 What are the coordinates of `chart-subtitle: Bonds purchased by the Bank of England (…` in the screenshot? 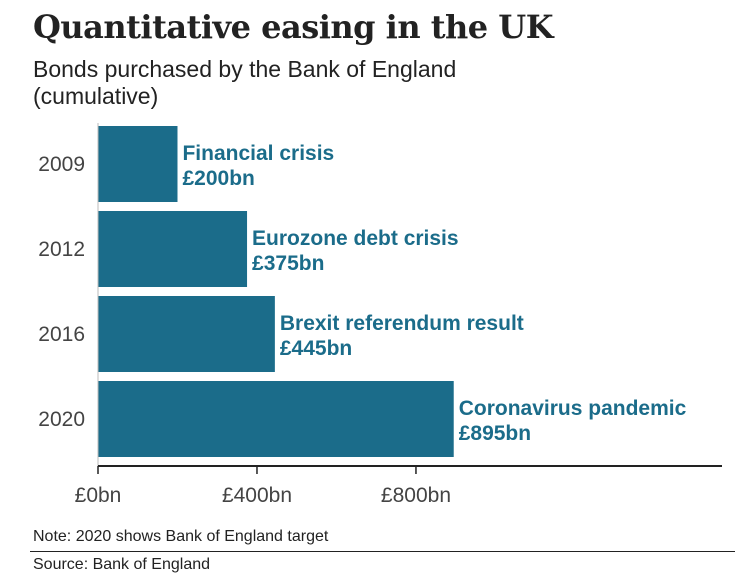 It's located at (245, 82).